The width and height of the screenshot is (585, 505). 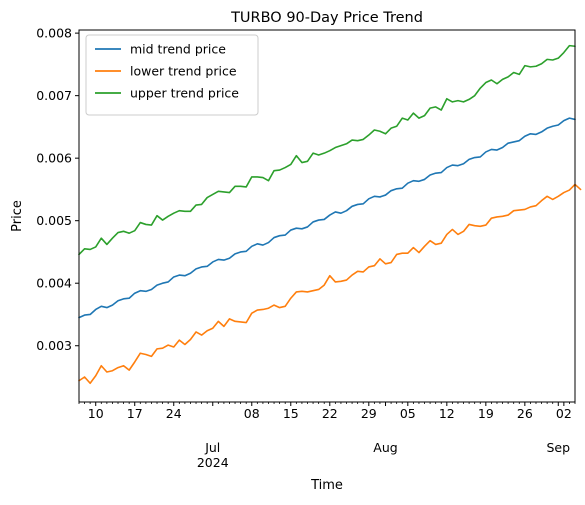 What do you see at coordinates (385, 447) in the screenshot?
I see `x-tick-label: Aug` at bounding box center [385, 447].